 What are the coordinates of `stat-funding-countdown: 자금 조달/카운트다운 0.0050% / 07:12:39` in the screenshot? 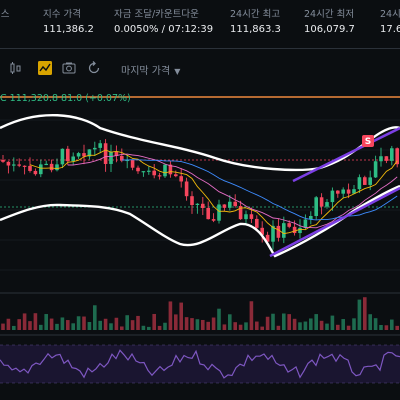 It's located at (163, 23).